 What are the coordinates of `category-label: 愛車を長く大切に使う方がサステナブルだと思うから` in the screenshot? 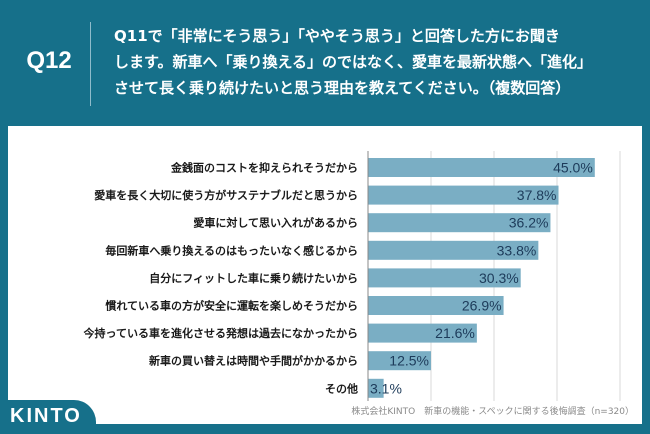 It's located at (226, 195).